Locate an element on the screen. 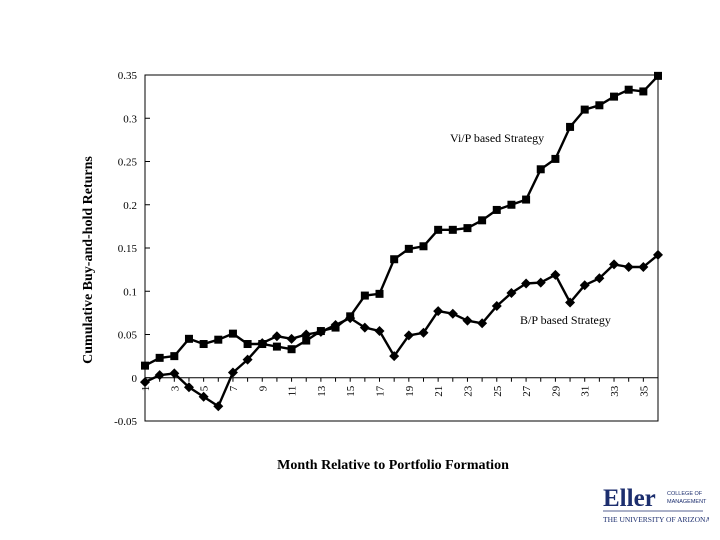 Image resolution: width=720 pixels, height=540 pixels. logo-line2: MANAGEMENT is located at coordinates (687, 502).